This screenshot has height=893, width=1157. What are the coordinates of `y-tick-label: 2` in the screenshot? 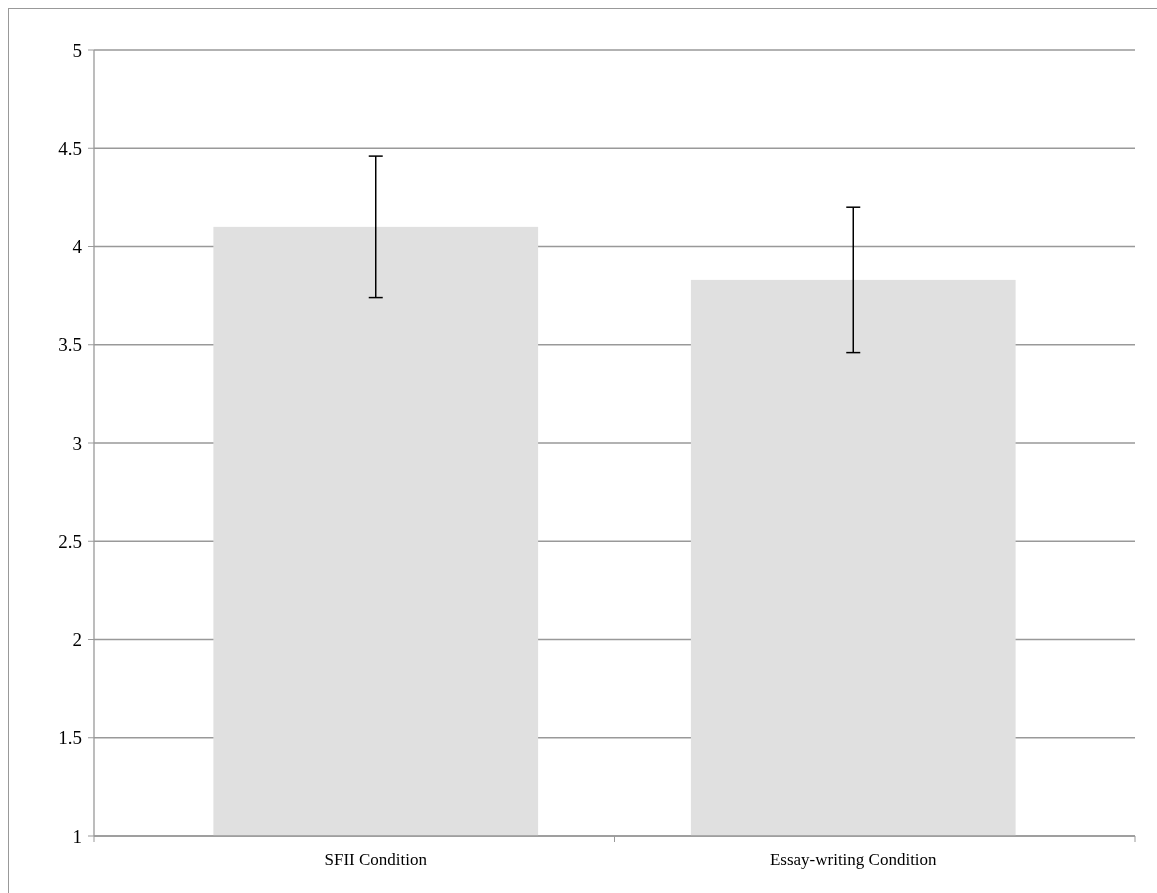 It's located at (77, 640).